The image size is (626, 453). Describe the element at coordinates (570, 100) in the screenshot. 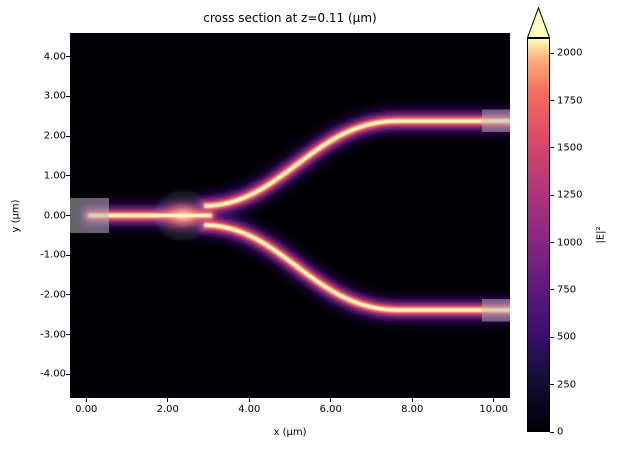

I see `colorbar-tick-label: 1750` at that location.